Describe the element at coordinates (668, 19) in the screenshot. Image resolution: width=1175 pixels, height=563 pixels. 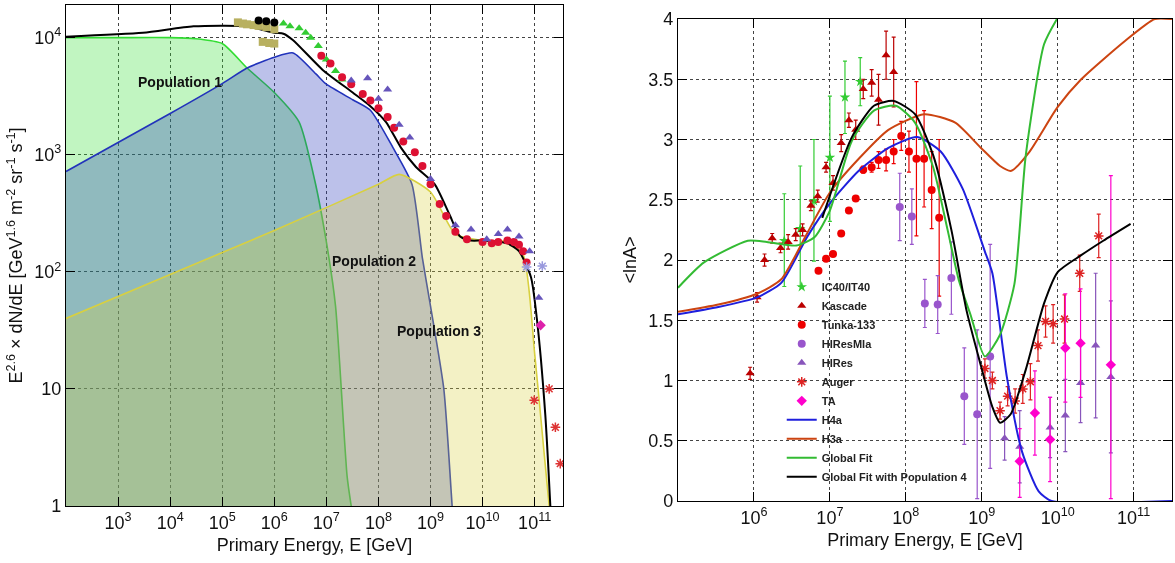
I see `y-tick-label: 4` at that location.